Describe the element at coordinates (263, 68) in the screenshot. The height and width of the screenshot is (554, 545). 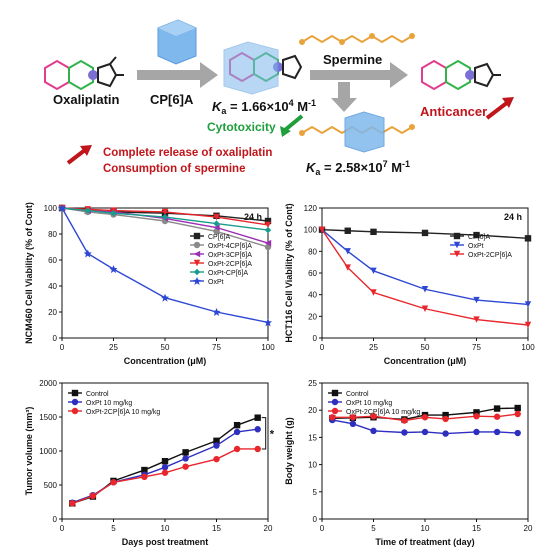
I see `complex-icon` at that location.